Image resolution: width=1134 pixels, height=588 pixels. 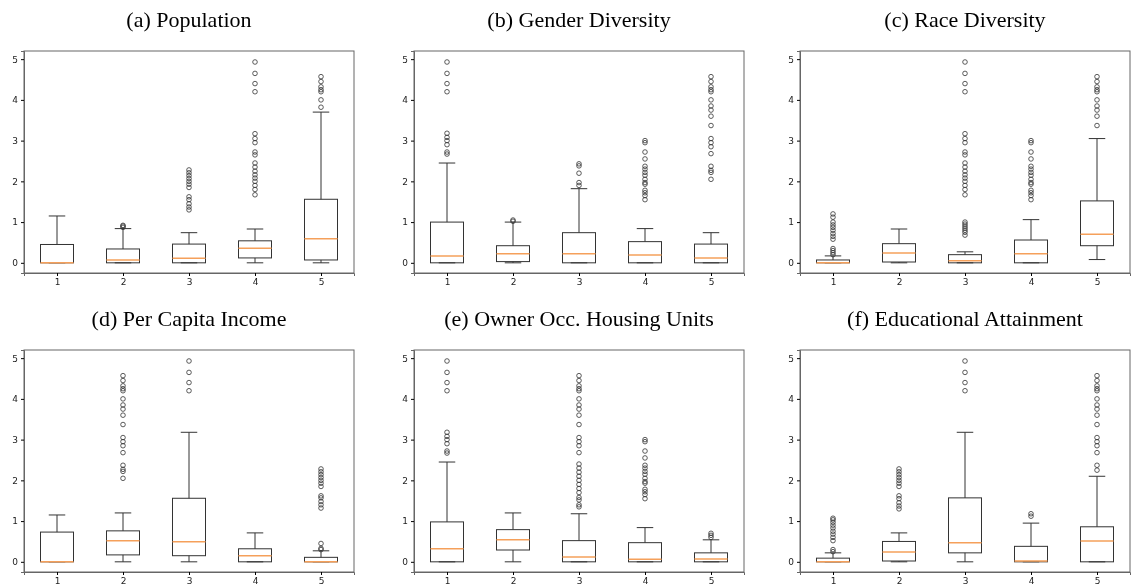 I want to click on chart-title: (e) Owner Occ. Housing Units, so click(x=579, y=318).